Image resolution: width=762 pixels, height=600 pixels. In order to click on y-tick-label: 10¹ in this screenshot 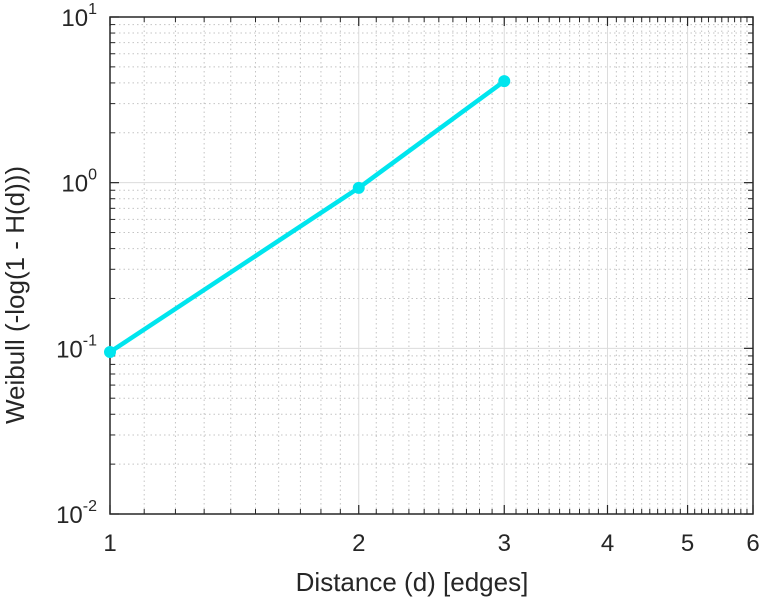, I will do `click(79, 16)`.